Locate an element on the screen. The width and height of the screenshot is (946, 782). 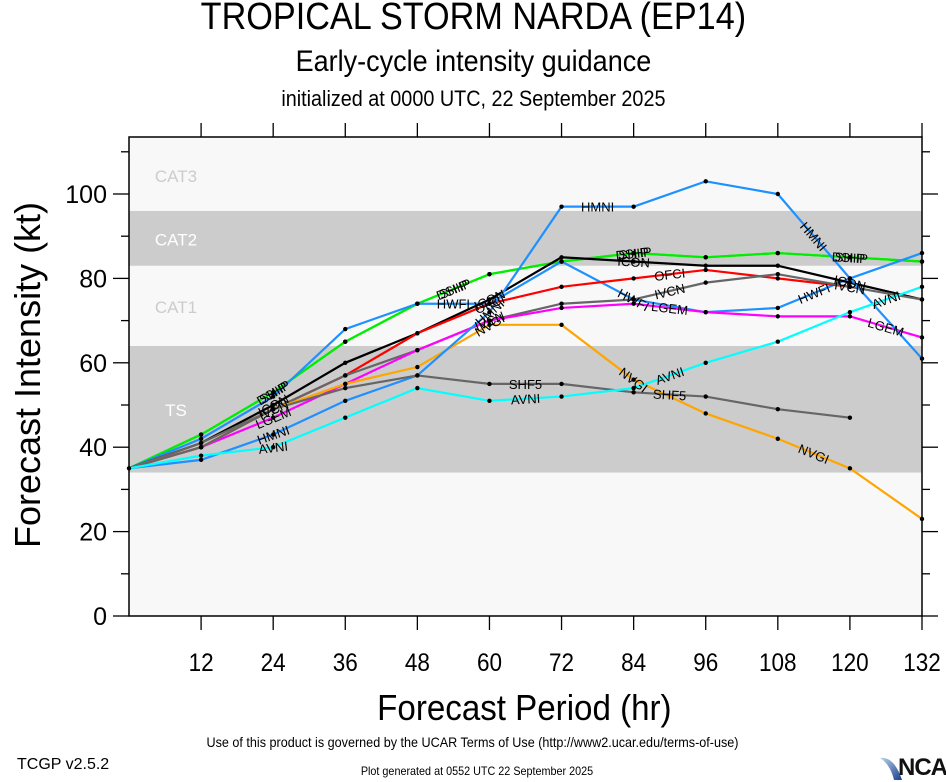
y-tick-label: 20 is located at coordinates (93, 533).